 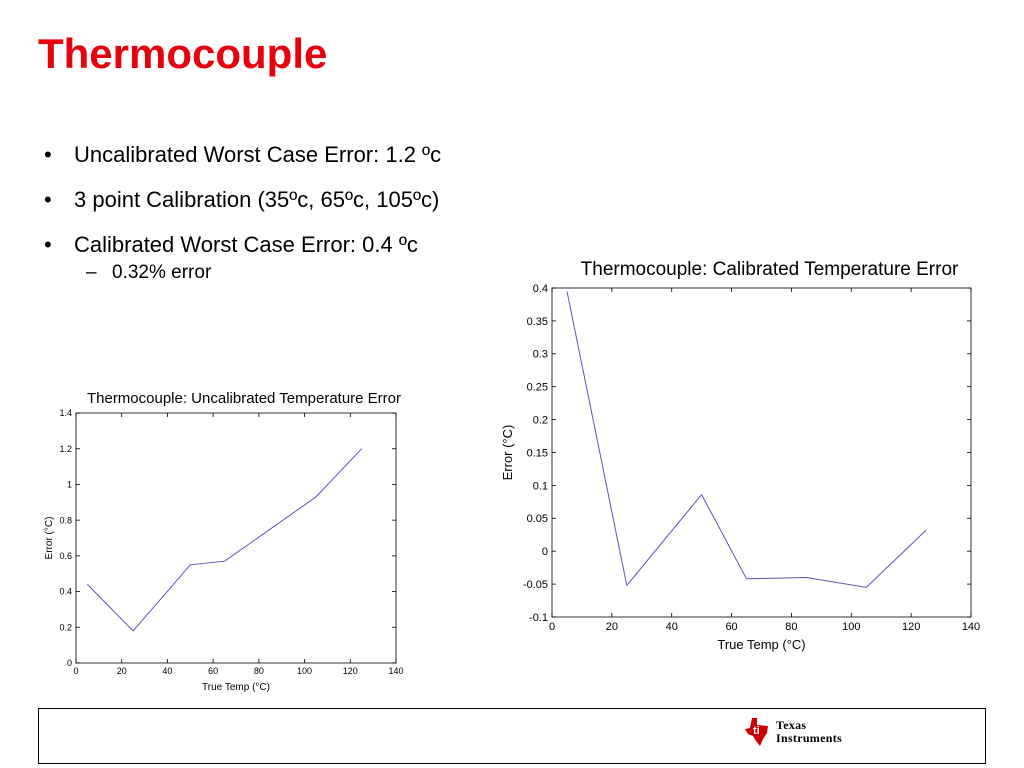 I want to click on svg-text: ti, so click(x=756, y=731).